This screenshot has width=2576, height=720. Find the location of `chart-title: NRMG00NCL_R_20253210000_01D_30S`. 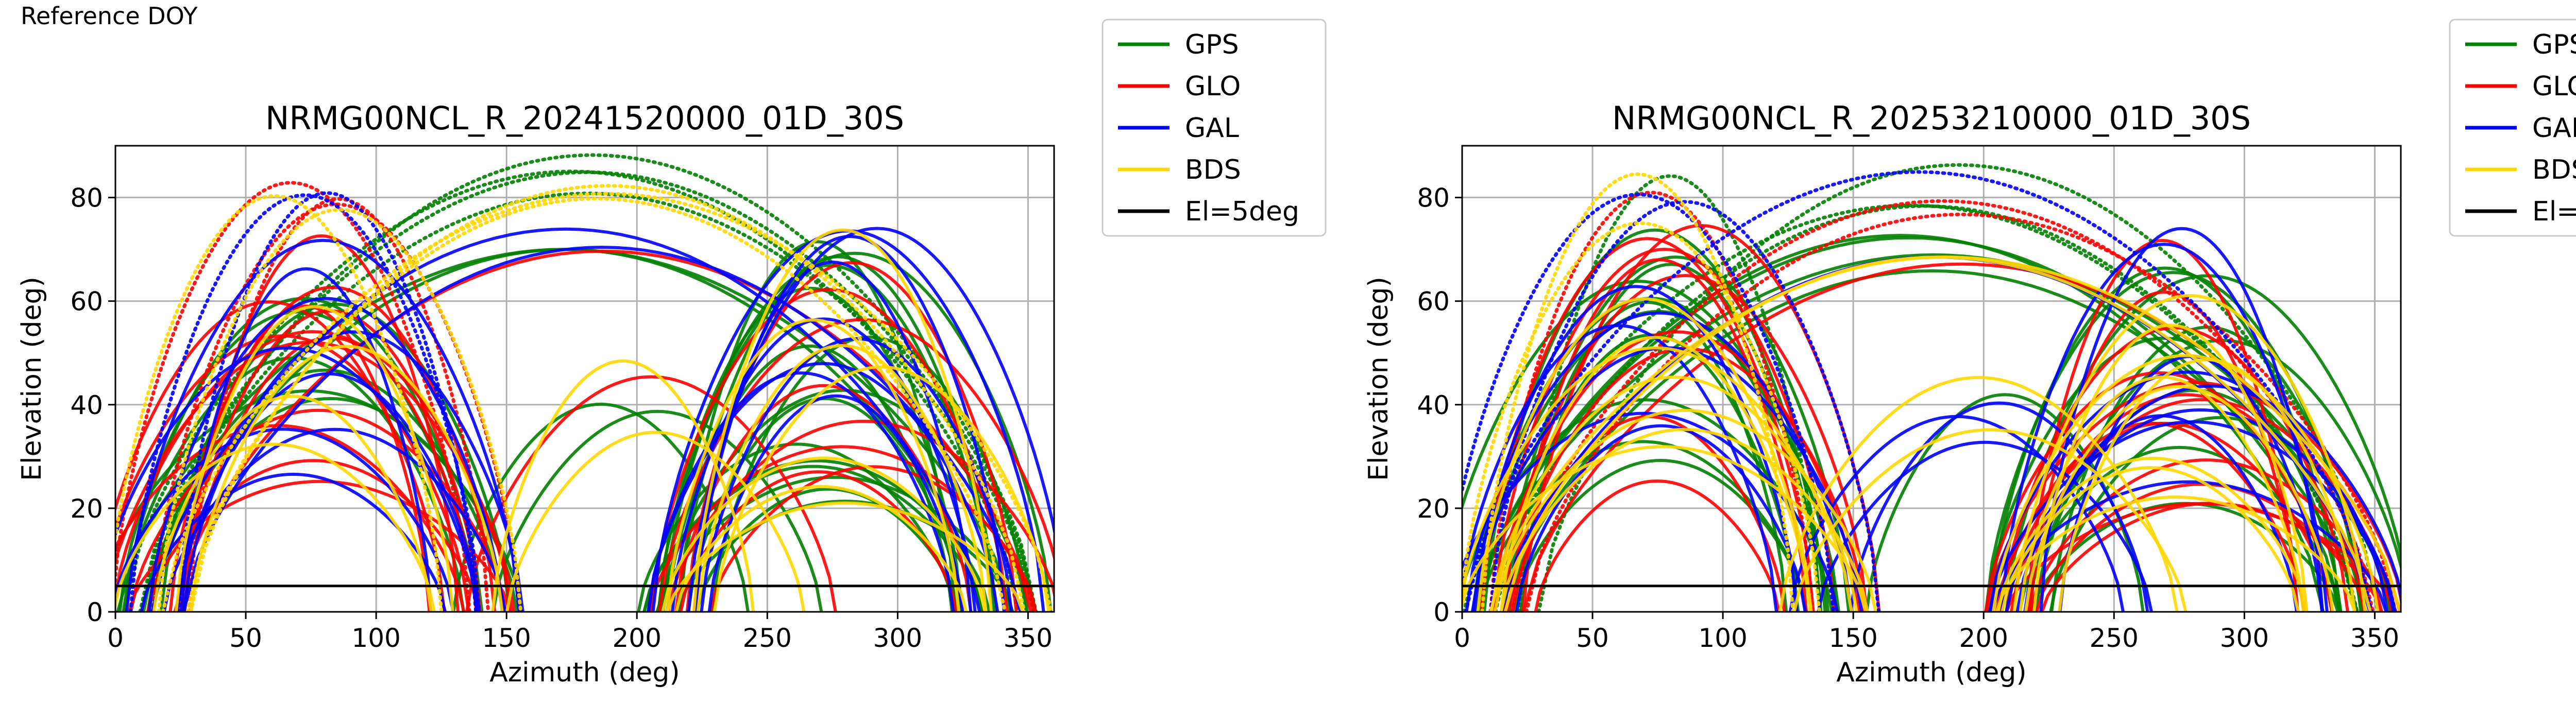

chart-title: NRMG00NCL_R_20253210000_01D_30S is located at coordinates (1931, 118).